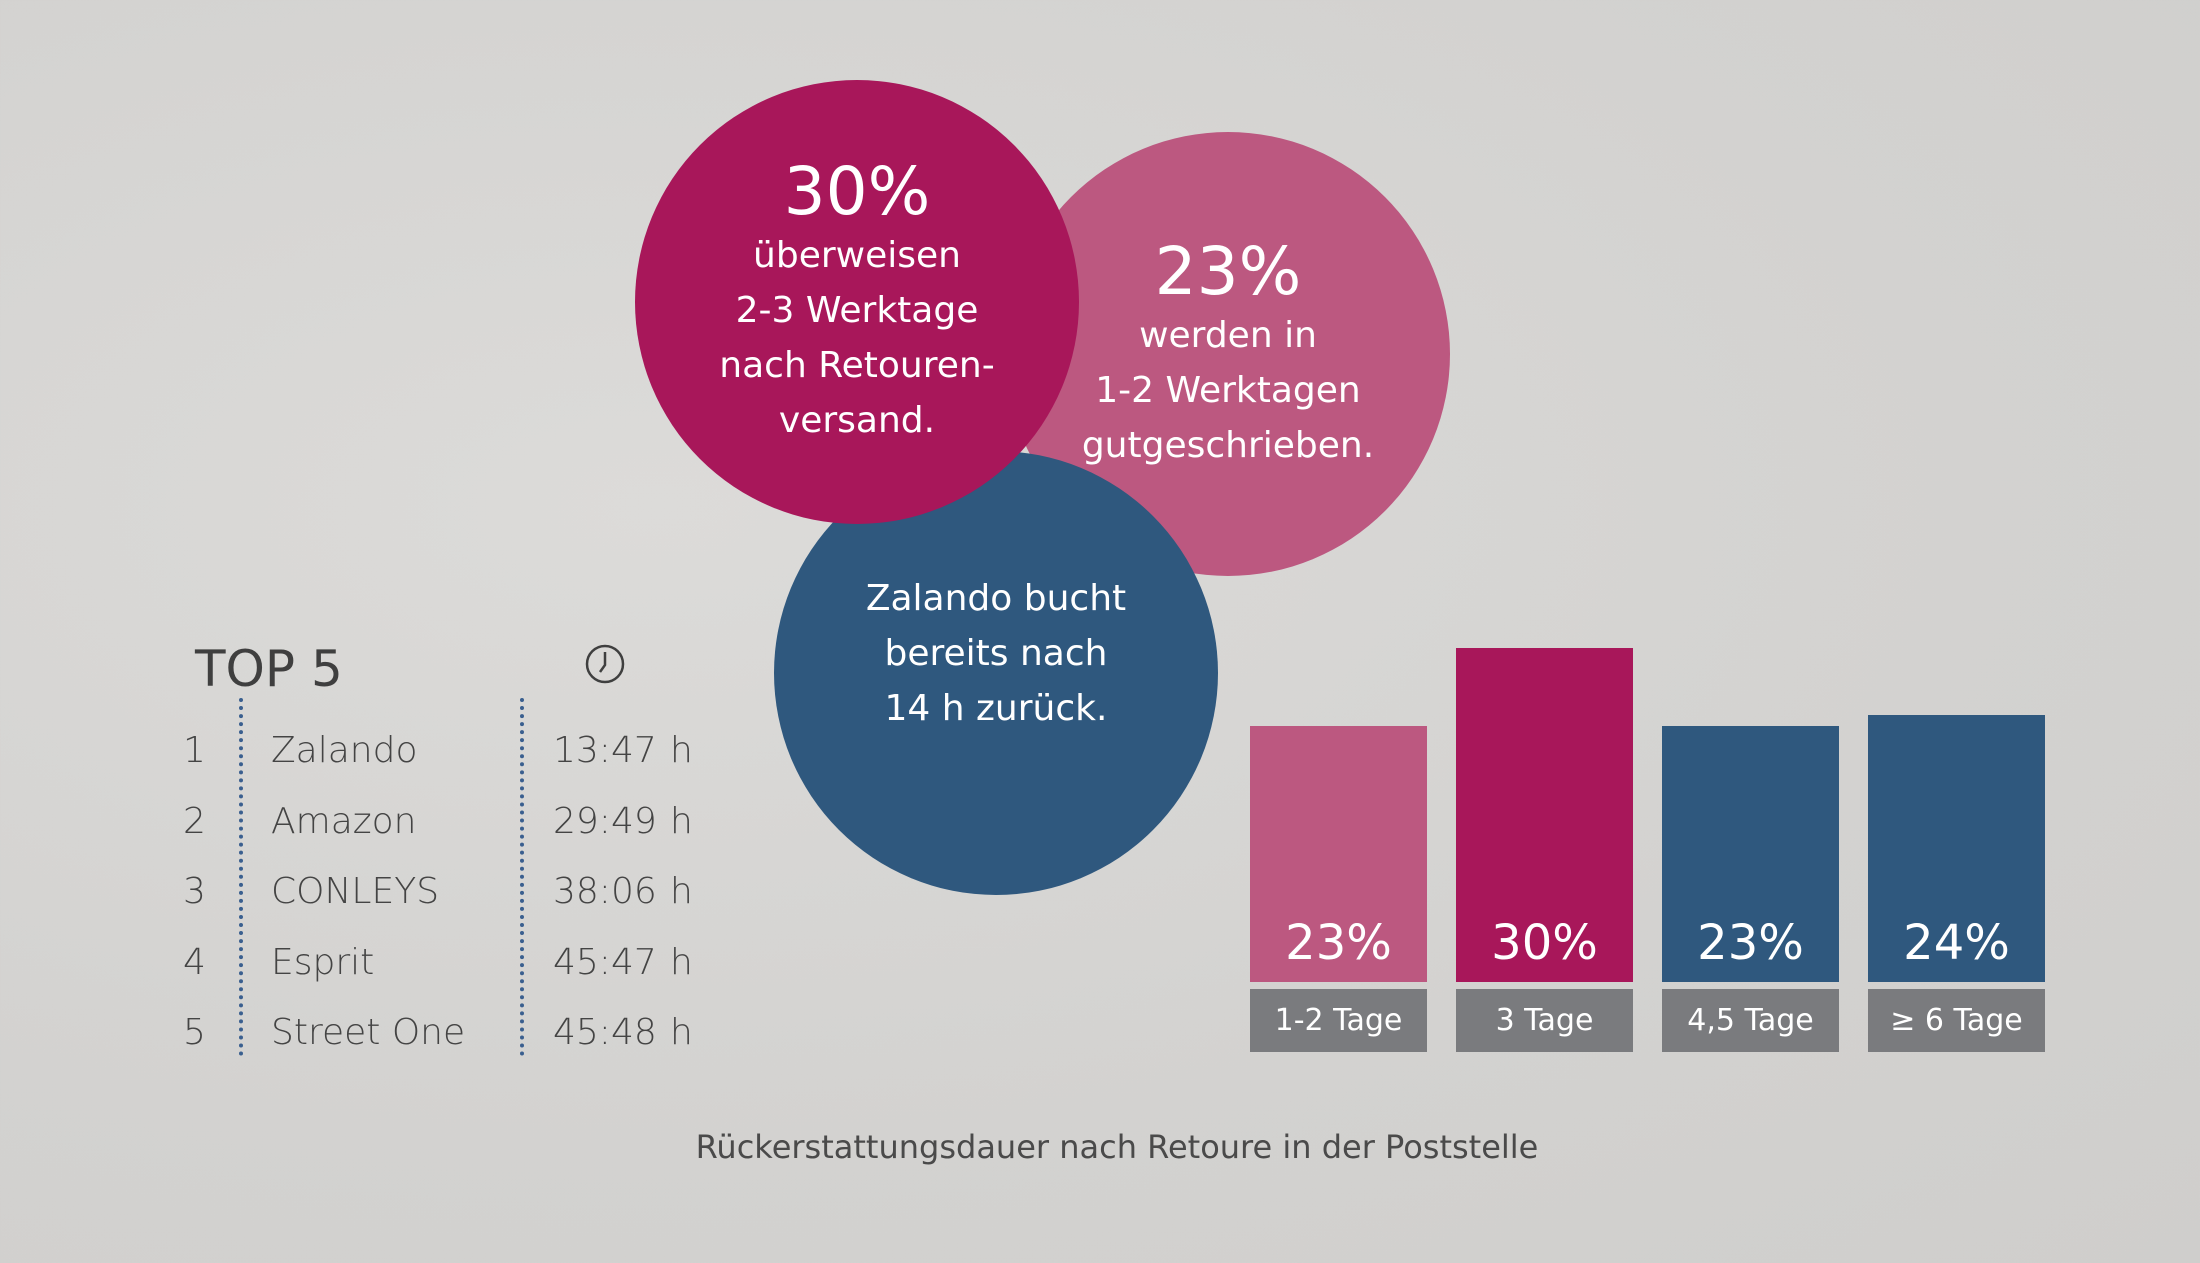  What do you see at coordinates (323, 962) in the screenshot?
I see `top5-name: Esprit` at bounding box center [323, 962].